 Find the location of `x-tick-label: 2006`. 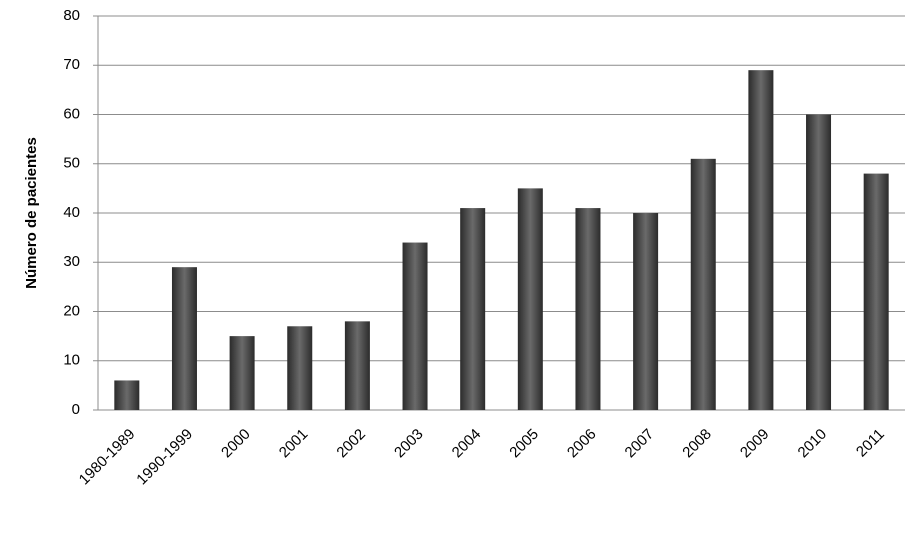

x-tick-label: 2006 is located at coordinates (582, 444).